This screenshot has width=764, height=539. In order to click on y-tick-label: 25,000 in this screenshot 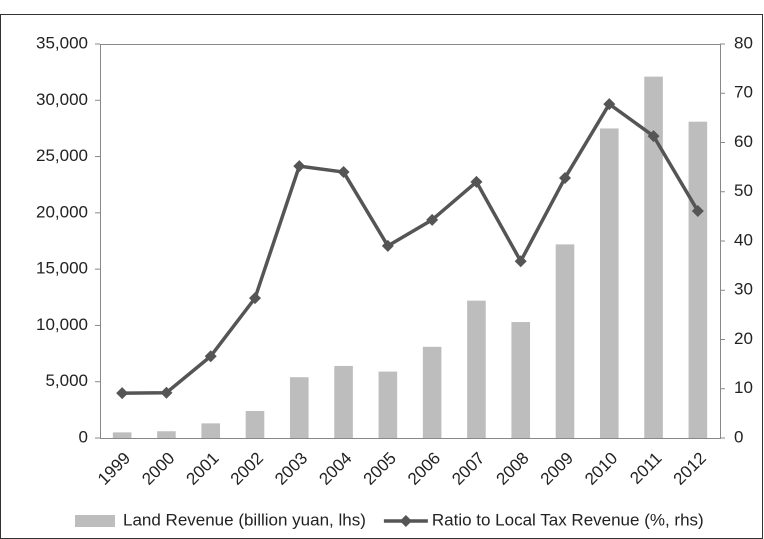, I will do `click(62, 155)`.